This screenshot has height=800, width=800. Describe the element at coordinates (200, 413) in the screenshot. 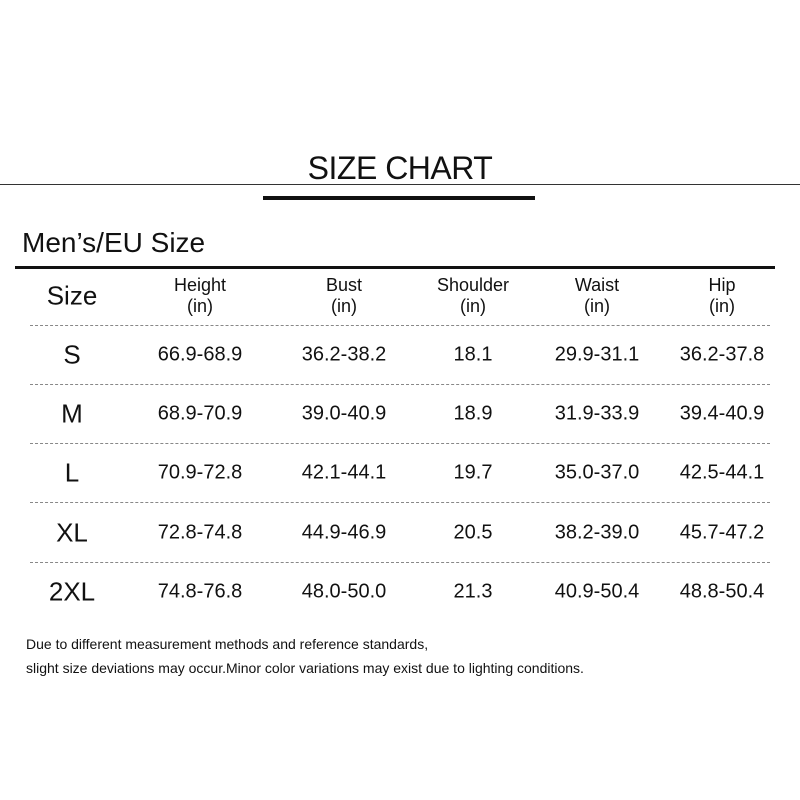

I see `cell-value: 68.9-70.9` at that location.